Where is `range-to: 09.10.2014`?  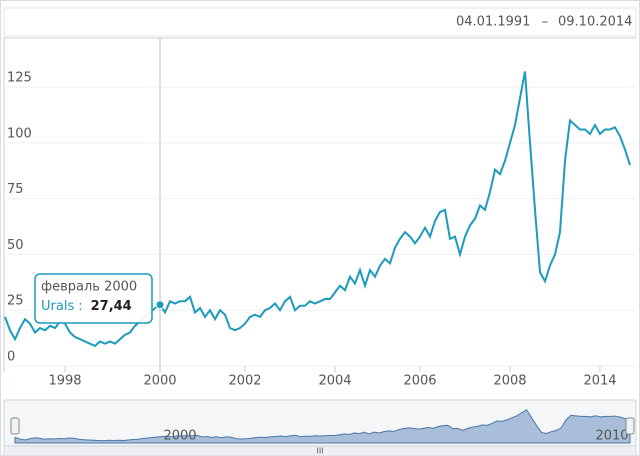
range-to: 09.10.2014 is located at coordinates (595, 22).